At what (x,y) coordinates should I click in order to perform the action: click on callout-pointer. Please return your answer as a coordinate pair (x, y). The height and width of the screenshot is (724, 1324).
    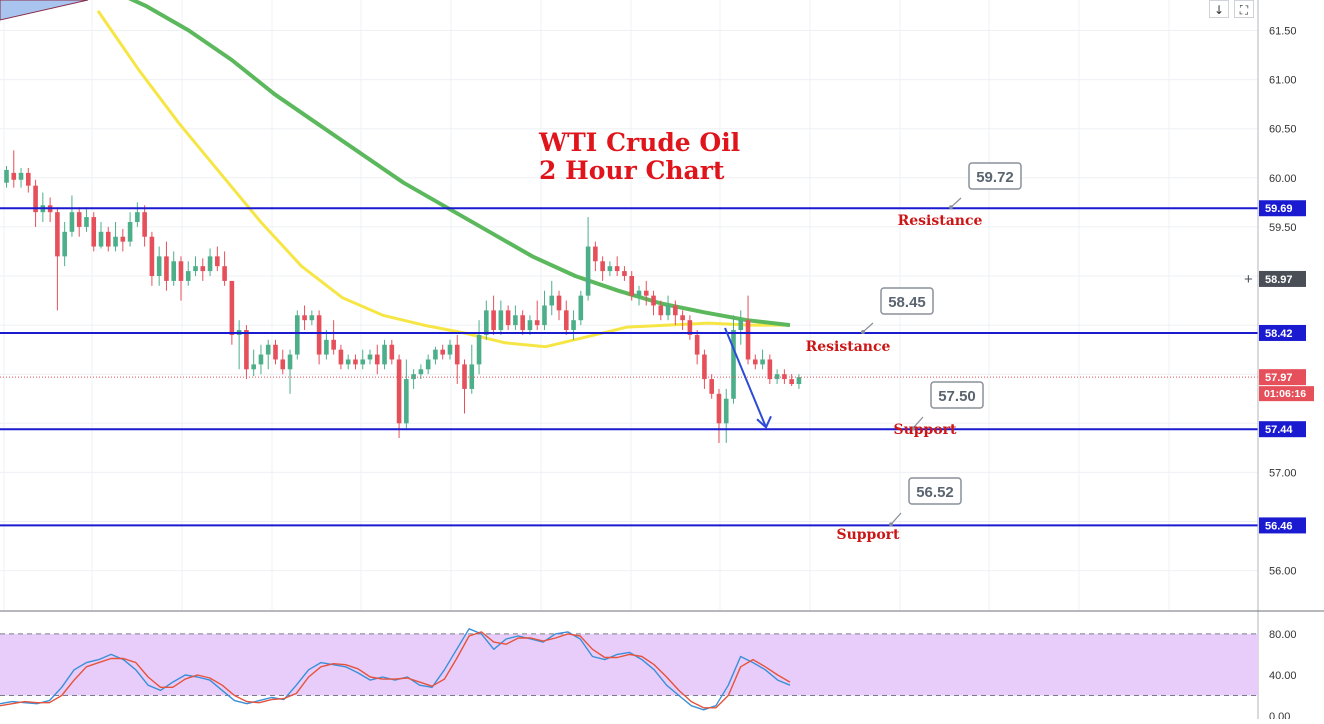
    Looking at the image, I should click on (956, 202).